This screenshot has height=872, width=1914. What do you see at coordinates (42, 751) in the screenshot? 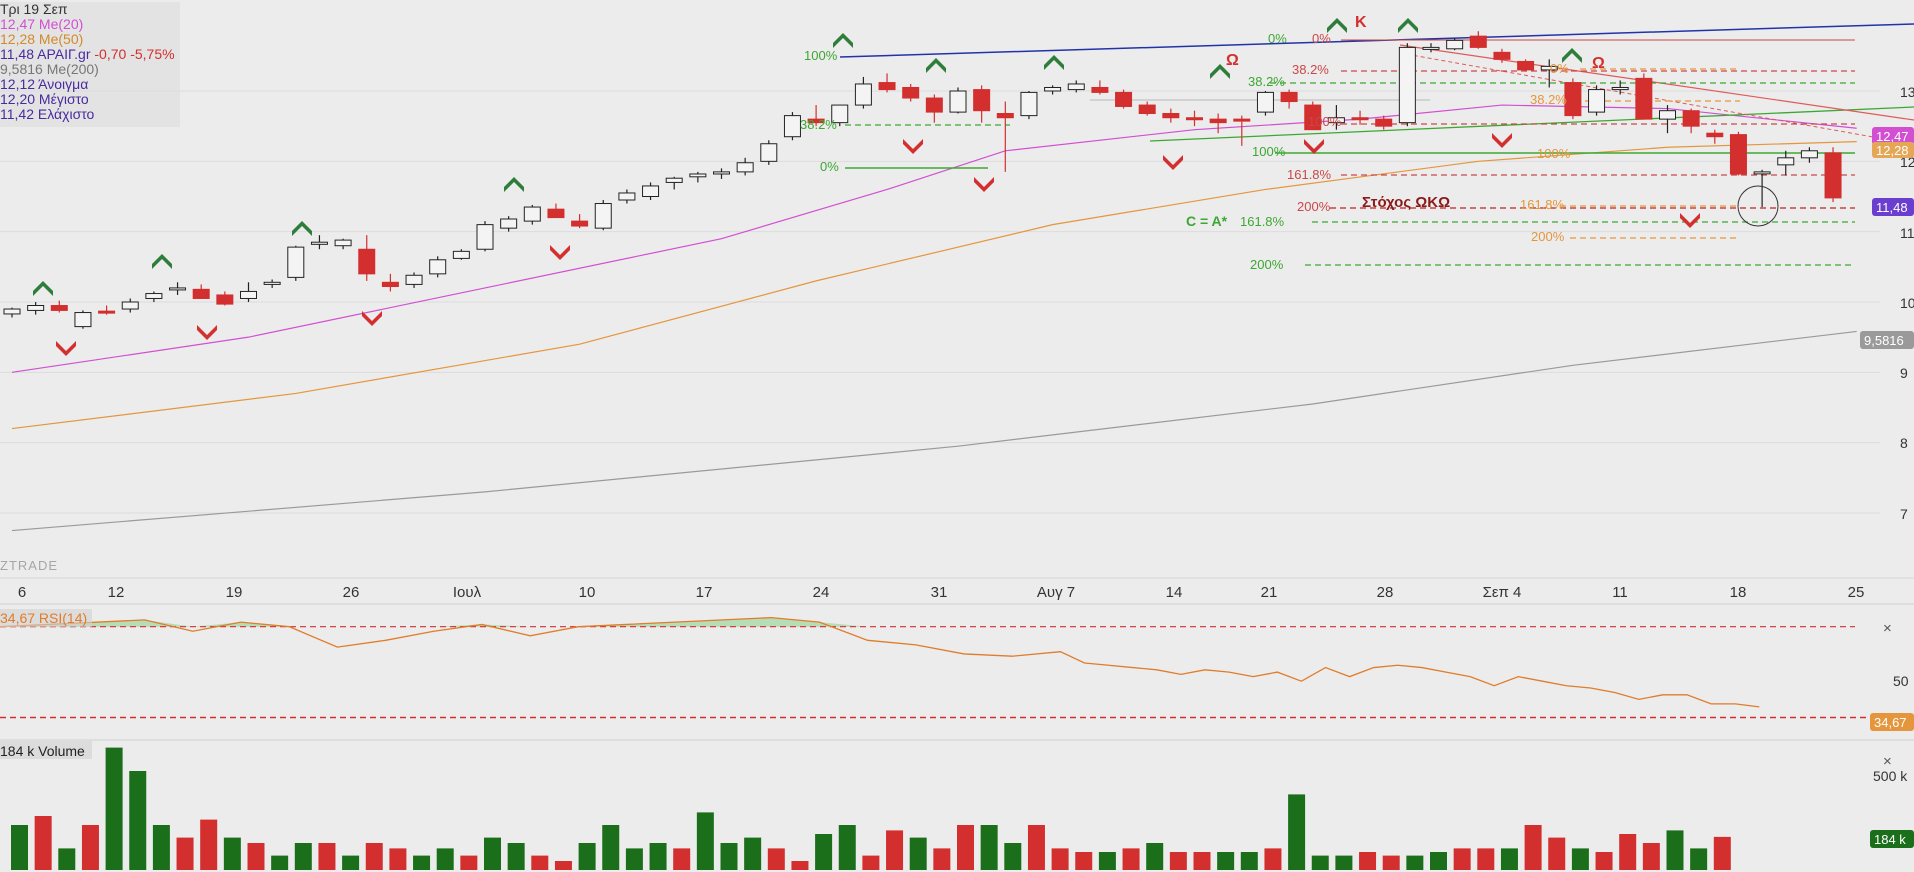
I see `volume-label: 184 k Volume` at bounding box center [42, 751].